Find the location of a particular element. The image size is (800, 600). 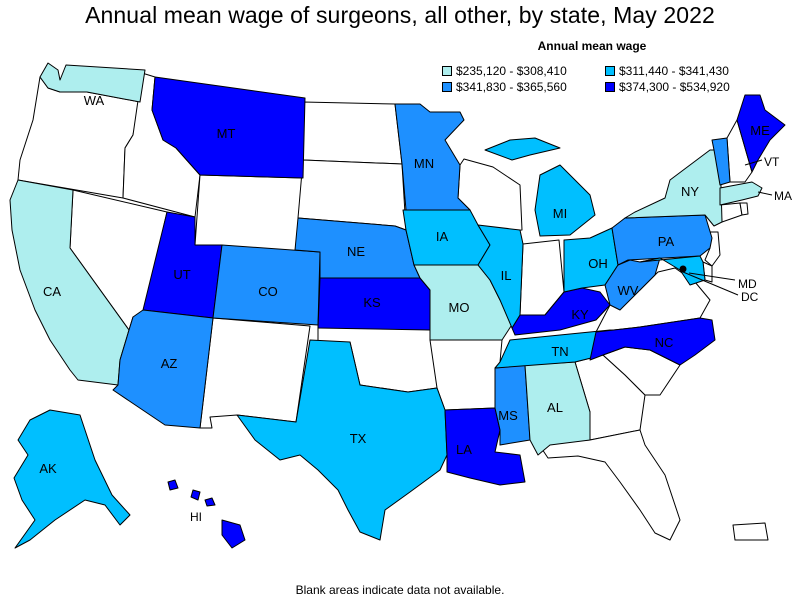

md-leader-line is located at coordinates (712, 276).